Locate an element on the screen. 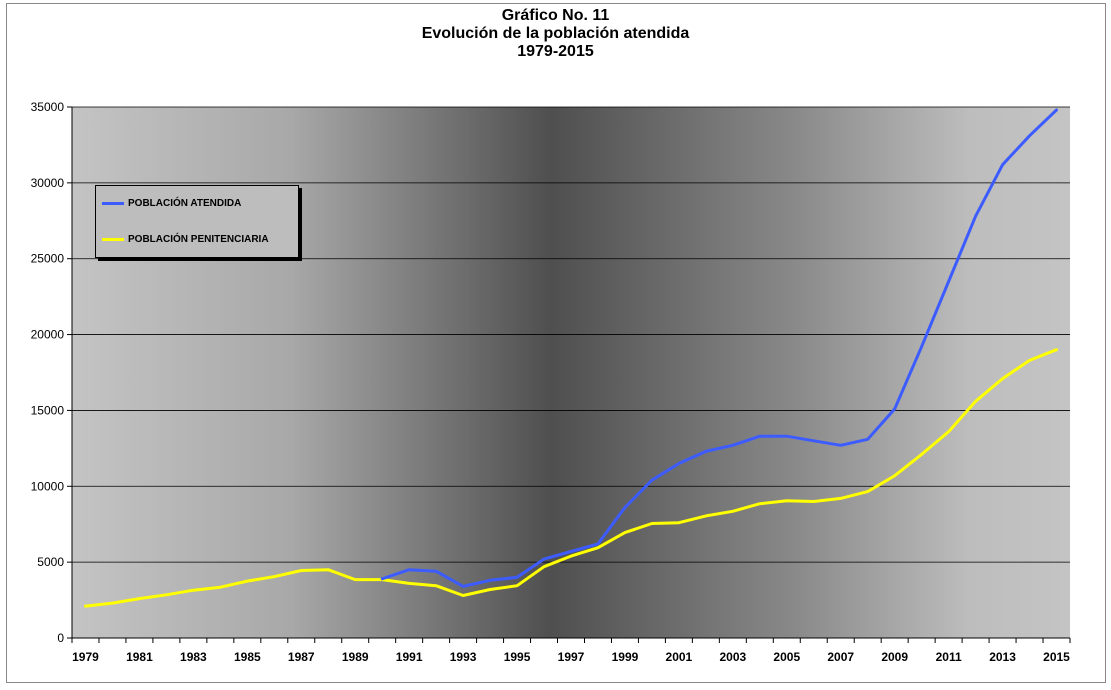 The height and width of the screenshot is (690, 1111). x-tick-label: 2011 is located at coordinates (949, 657).